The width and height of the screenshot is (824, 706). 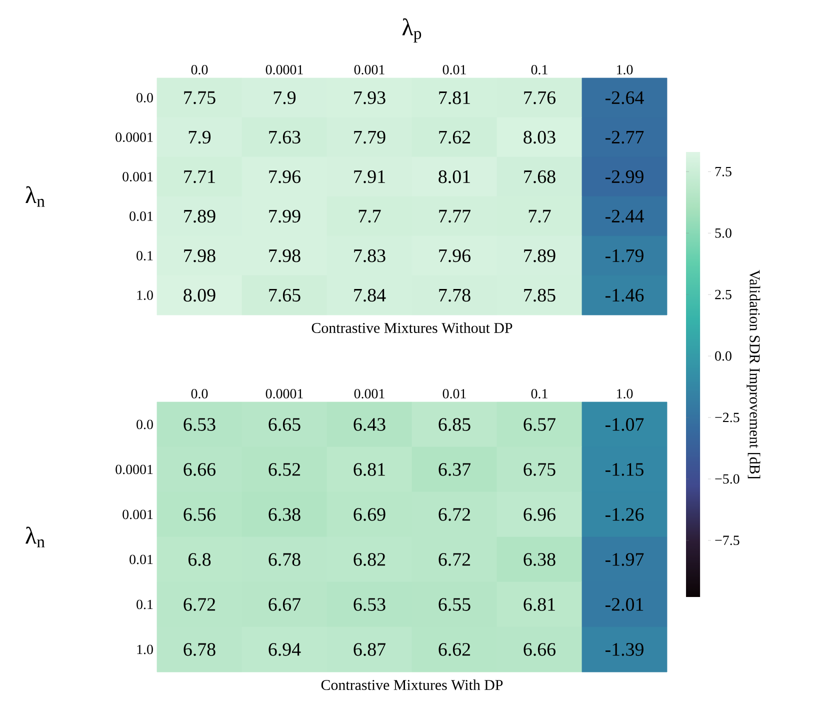 What do you see at coordinates (454, 424) in the screenshot?
I see `data-label: 6.85` at bounding box center [454, 424].